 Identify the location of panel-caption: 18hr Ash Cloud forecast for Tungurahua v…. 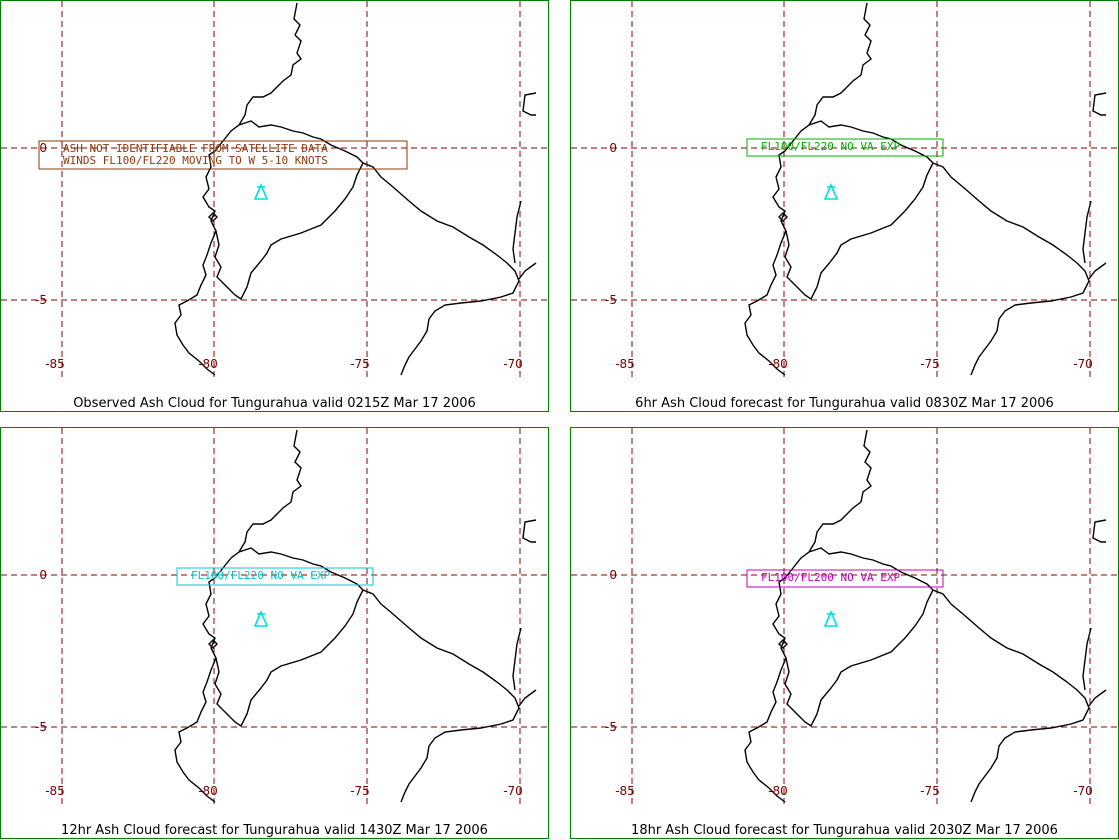
(844, 830).